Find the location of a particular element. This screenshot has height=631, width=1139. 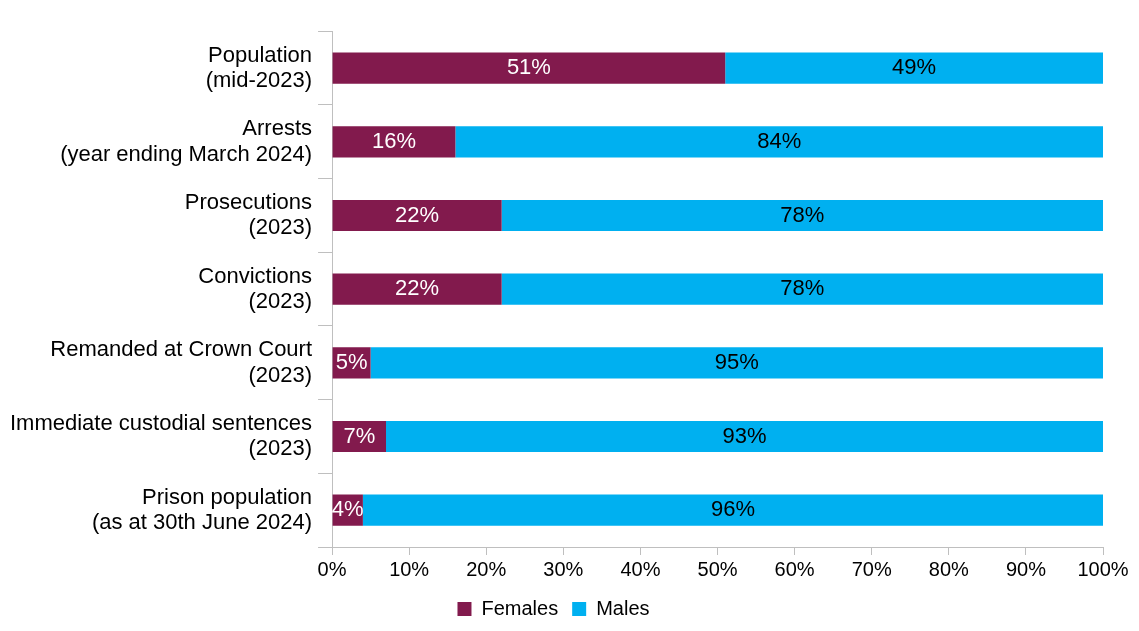

x-tick-label: 80% is located at coordinates (949, 568).